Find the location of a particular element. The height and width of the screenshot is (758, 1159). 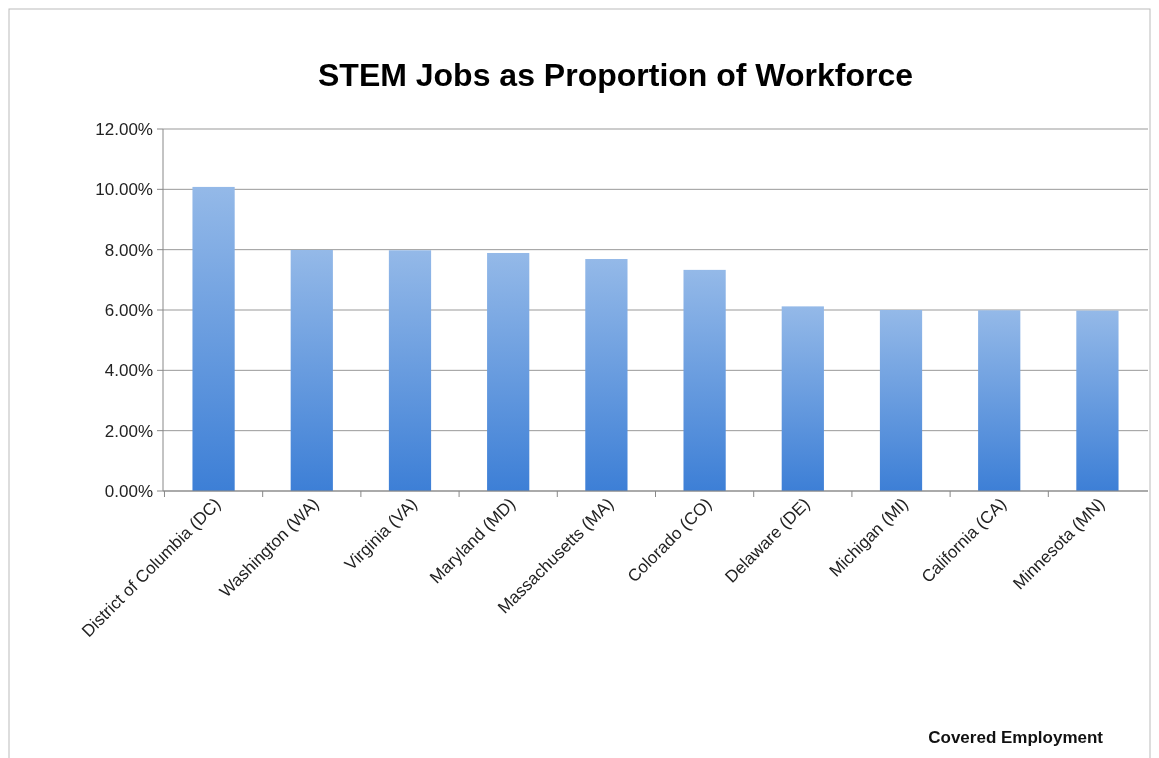

y-tick-label: 10.00% is located at coordinates (124, 190).